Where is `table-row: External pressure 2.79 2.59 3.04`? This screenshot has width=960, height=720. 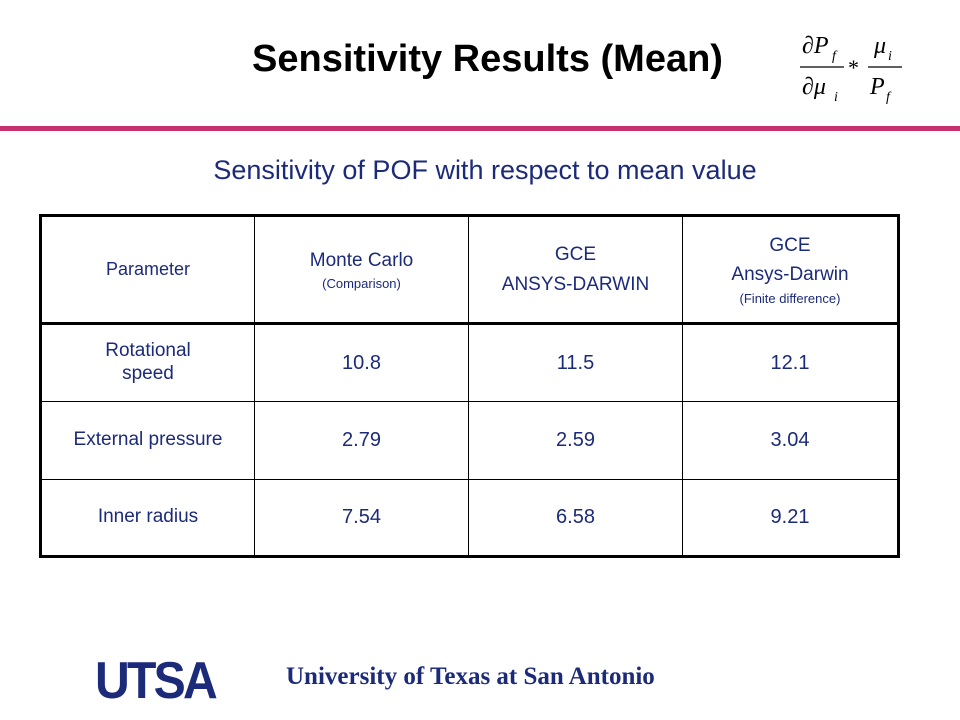
table-row: External pressure 2.79 2.59 3.04 is located at coordinates (469, 440).